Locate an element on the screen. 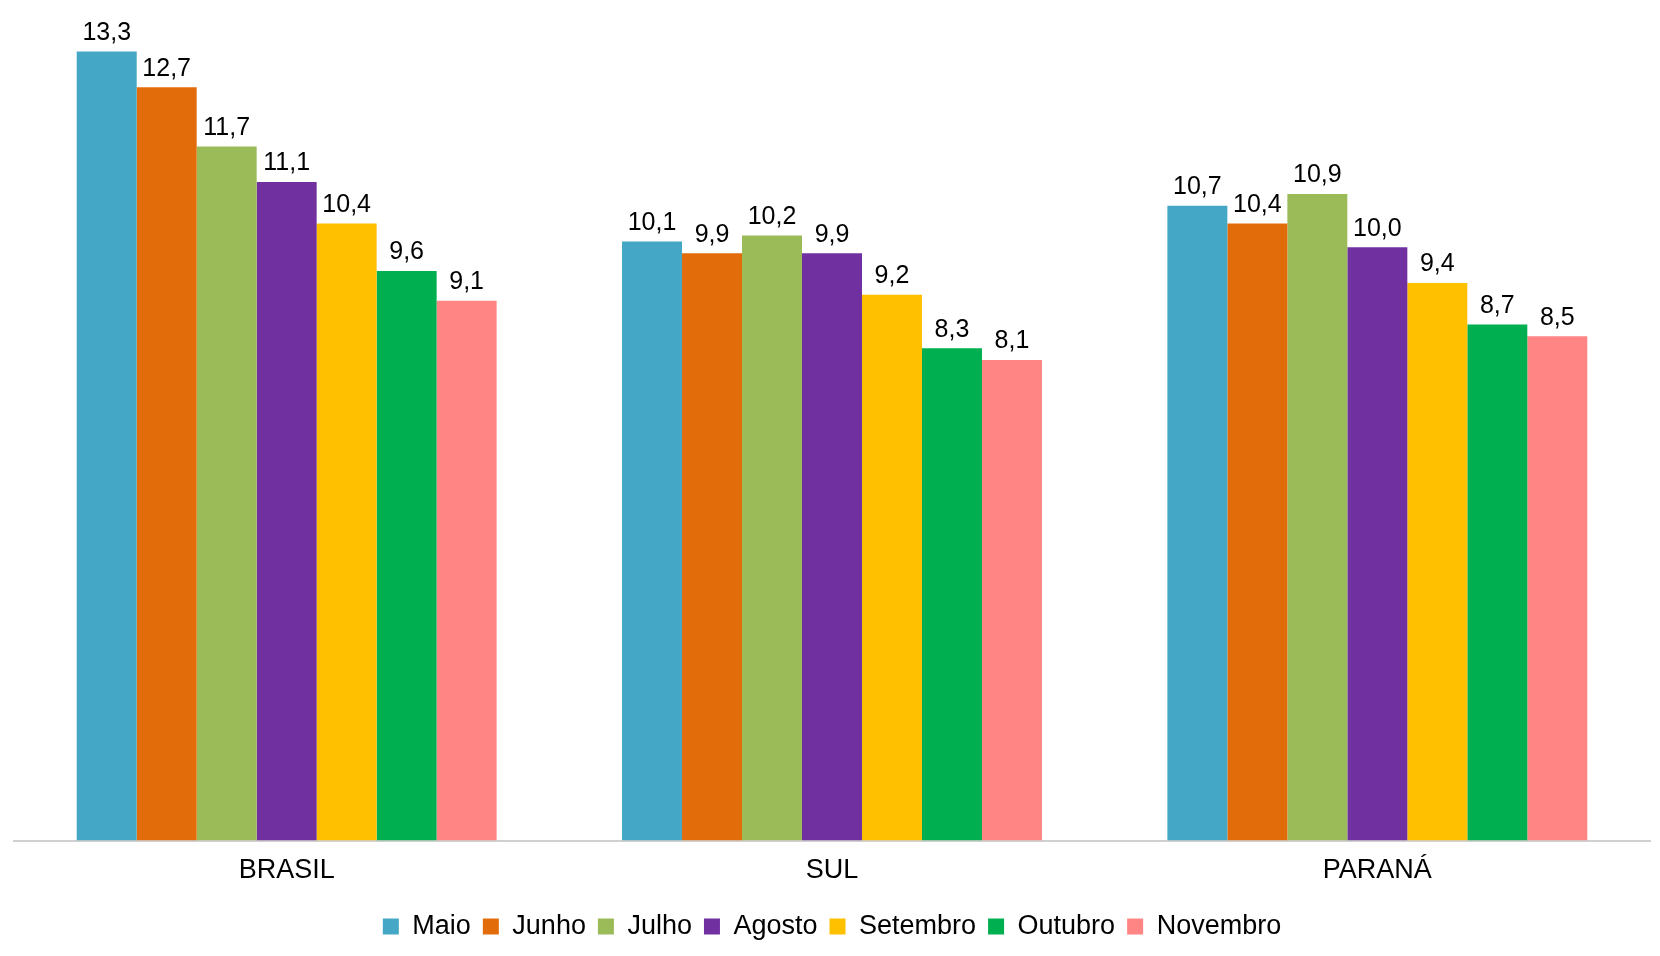  data-label: 10,7 is located at coordinates (1197, 185).